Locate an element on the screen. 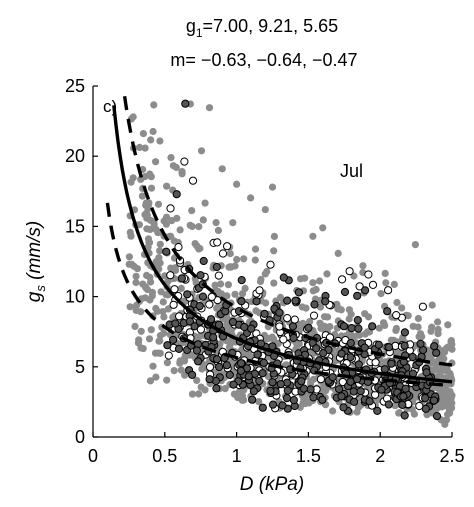 This screenshot has width=474, height=507. x-tick-label: 1.5 is located at coordinates (308, 456).